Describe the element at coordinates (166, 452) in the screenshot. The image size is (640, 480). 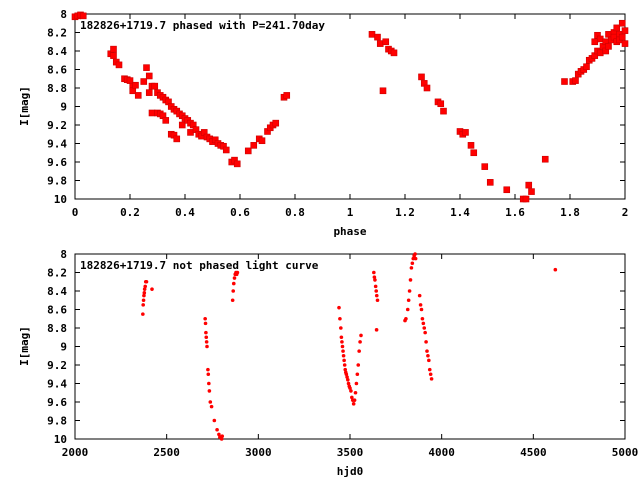
I see `x-tick-label: 2500` at that location.